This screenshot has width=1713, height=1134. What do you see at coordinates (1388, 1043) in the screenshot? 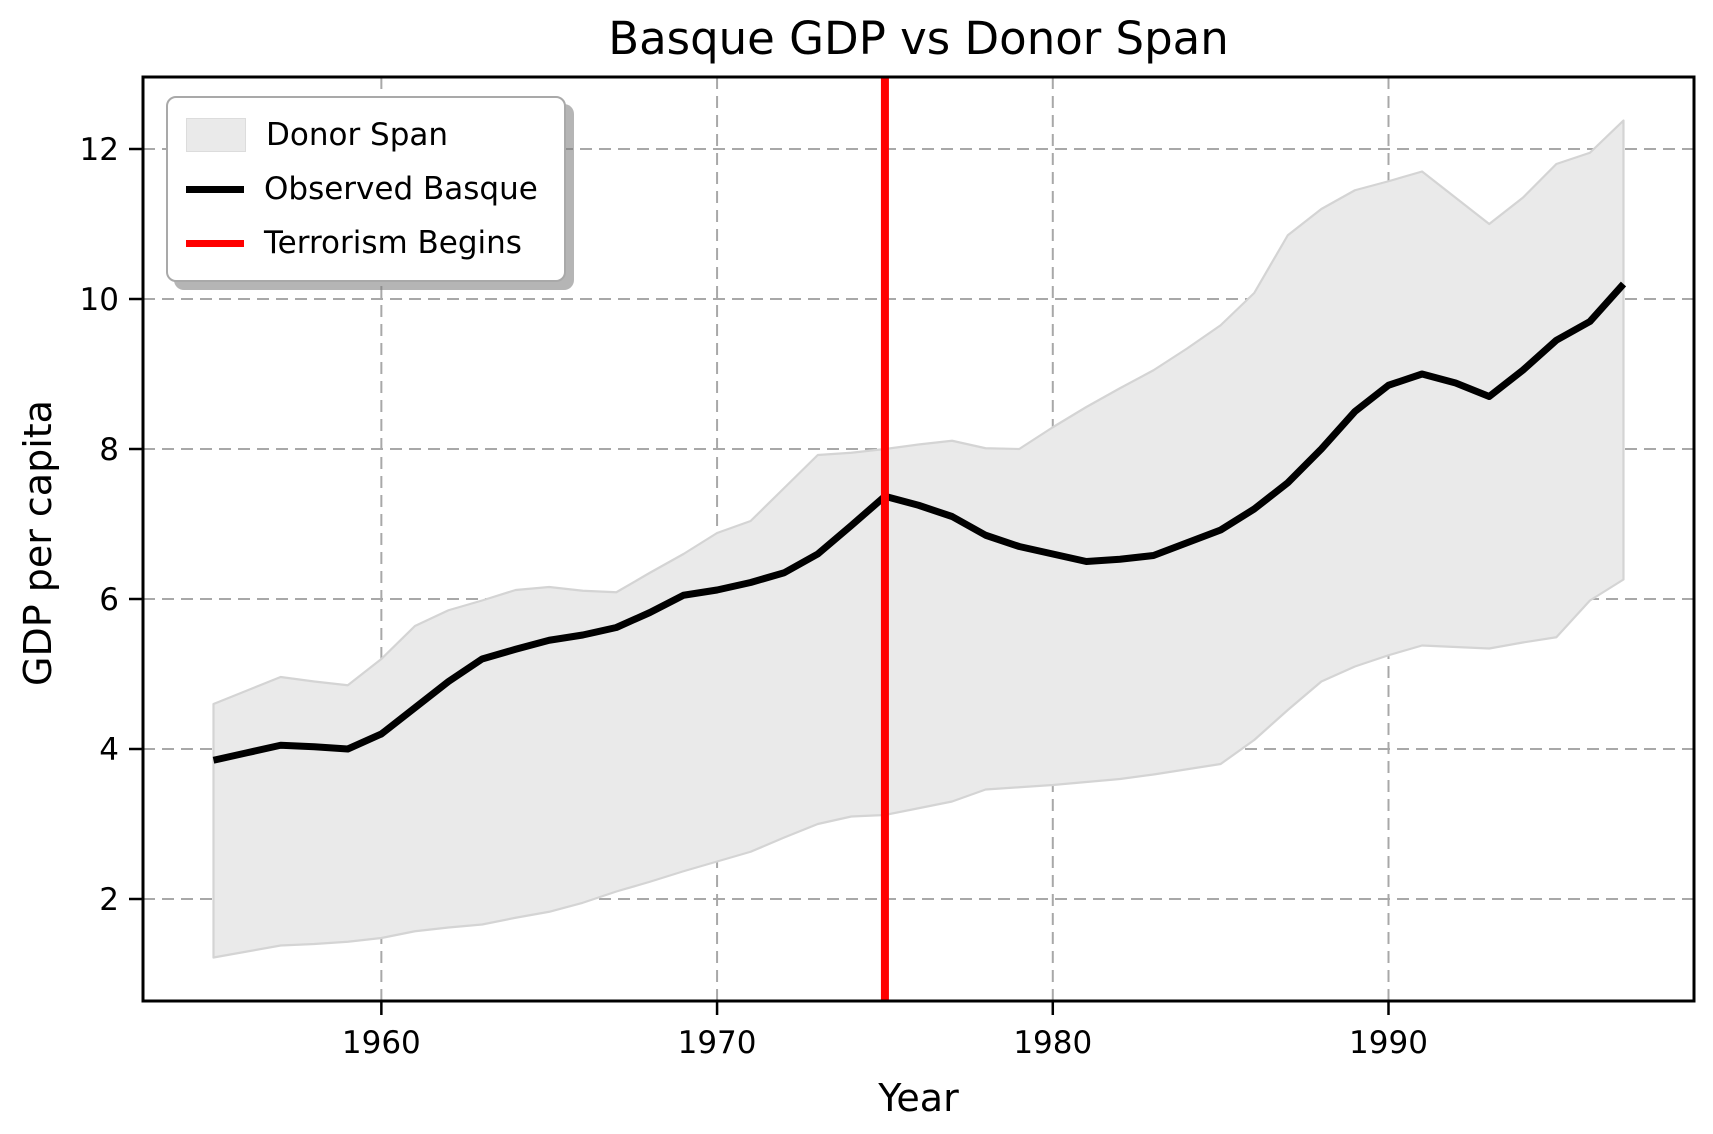
I see `x-tick-label: 1990` at bounding box center [1388, 1043].